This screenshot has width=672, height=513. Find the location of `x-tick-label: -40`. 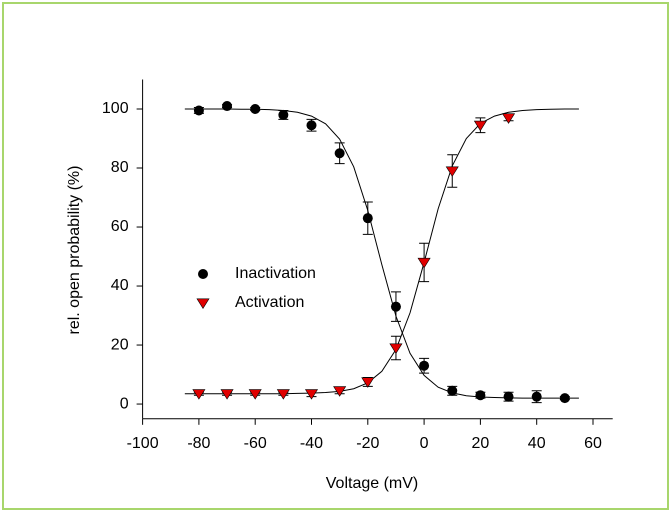

x-tick-label: -40 is located at coordinates (311, 443).